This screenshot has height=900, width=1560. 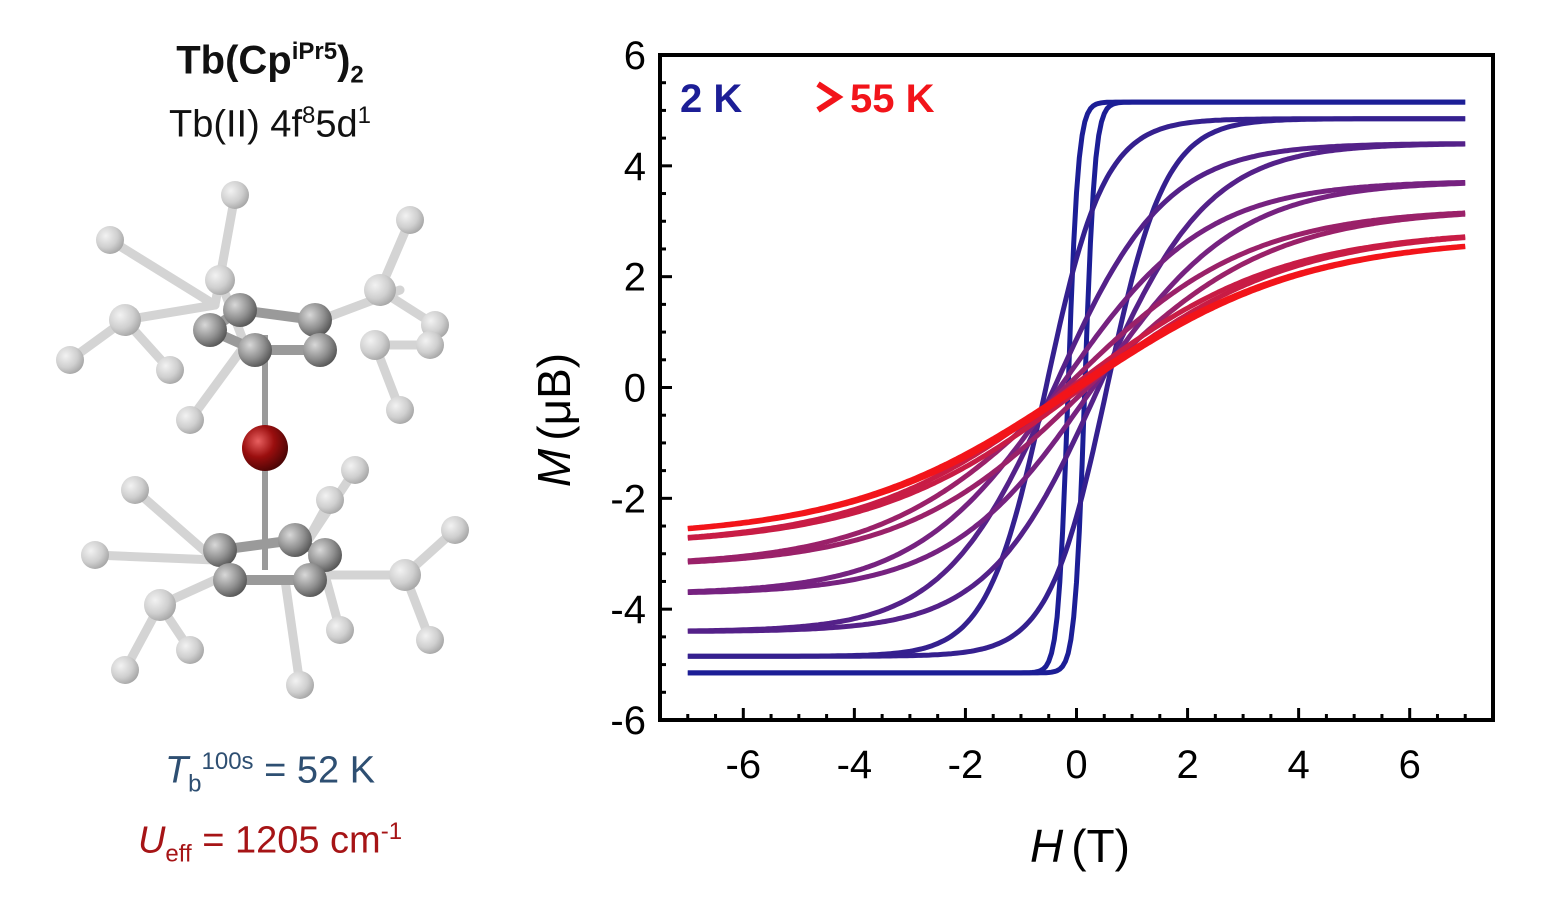 What do you see at coordinates (635, 389) in the screenshot?
I see `y-tick-label: 0` at bounding box center [635, 389].